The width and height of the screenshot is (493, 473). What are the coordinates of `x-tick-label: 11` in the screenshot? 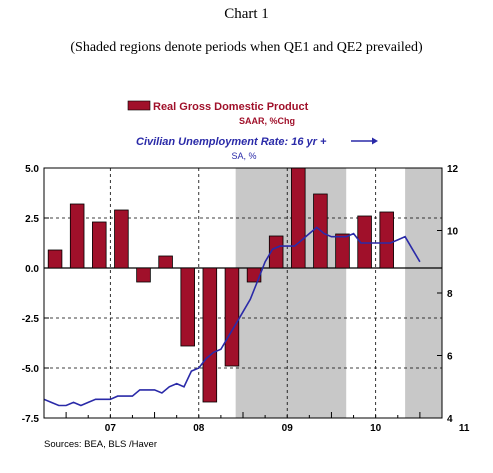 It's located at (464, 428).